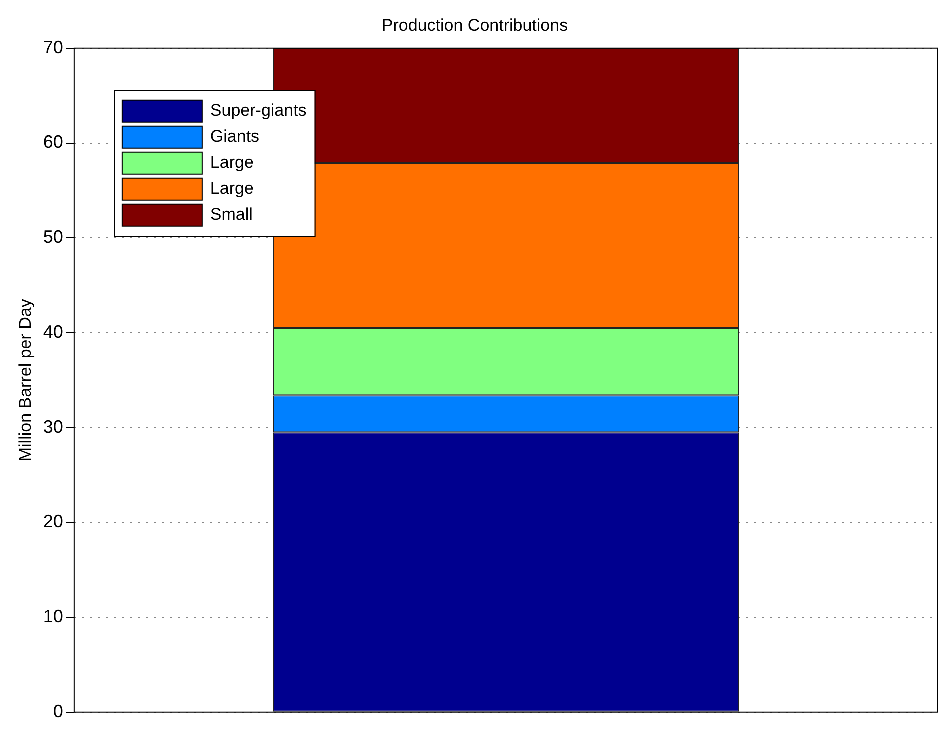  What do you see at coordinates (231, 214) in the screenshot?
I see `legend-label: Small` at bounding box center [231, 214].